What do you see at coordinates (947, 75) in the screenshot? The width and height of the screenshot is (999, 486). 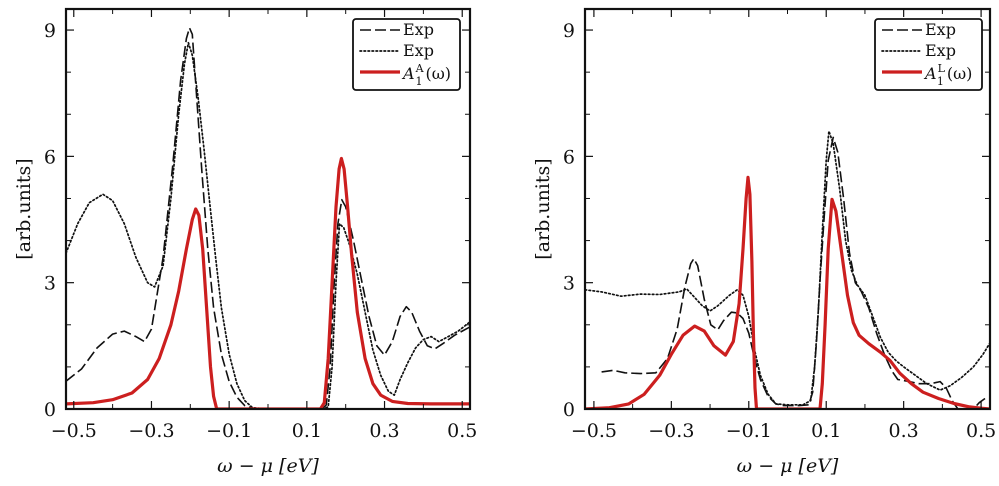 I see `legend-label-model: AL 1 (ω)` at bounding box center [947, 75].